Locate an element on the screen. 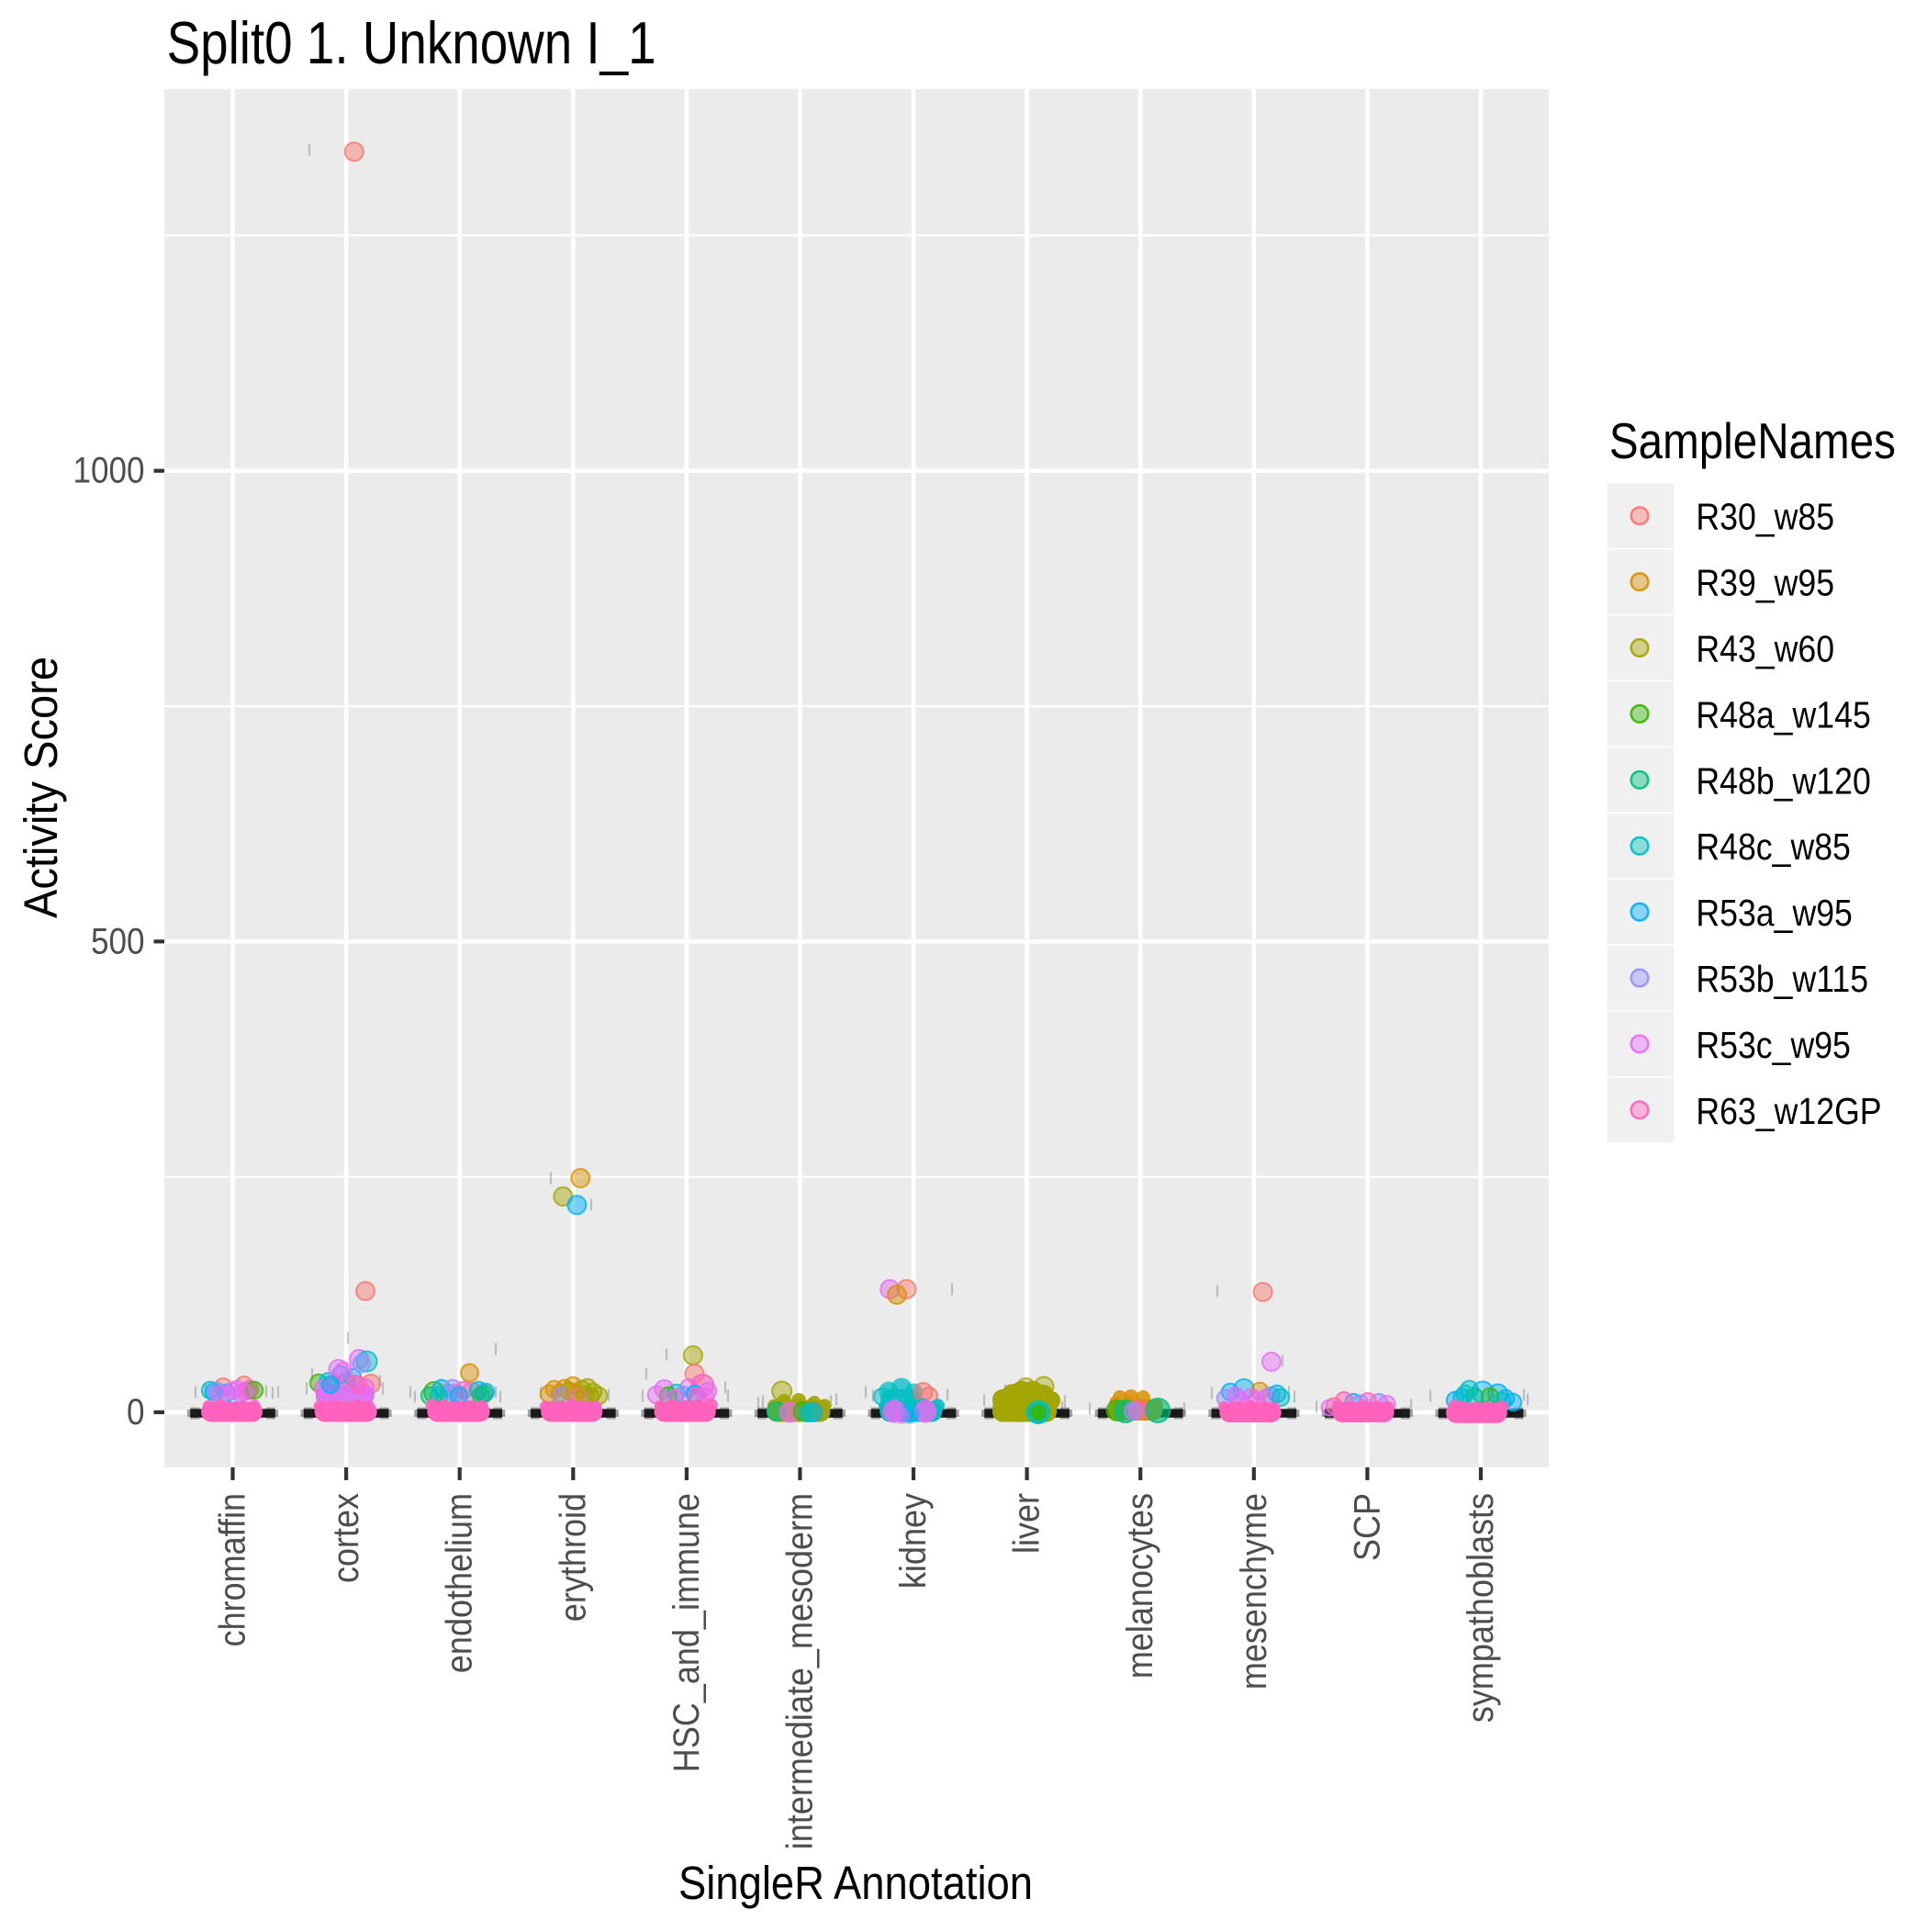  svg-text: cortex is located at coordinates (346, 1538).